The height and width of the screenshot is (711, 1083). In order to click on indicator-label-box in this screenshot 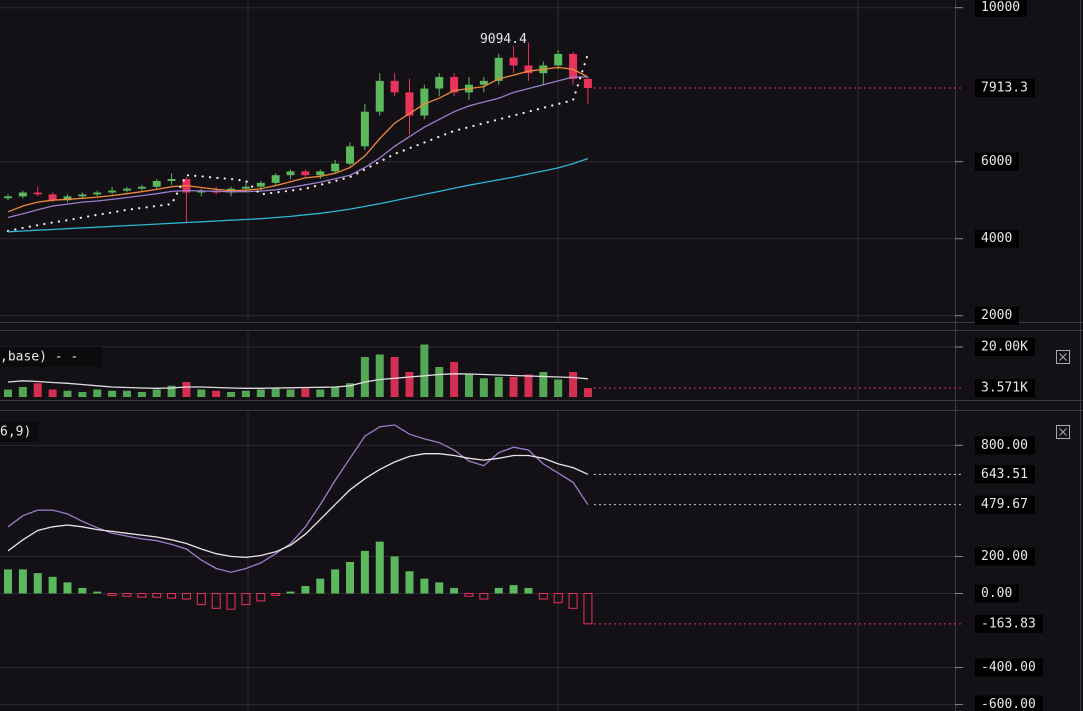, I will do `click(51, 357)`.